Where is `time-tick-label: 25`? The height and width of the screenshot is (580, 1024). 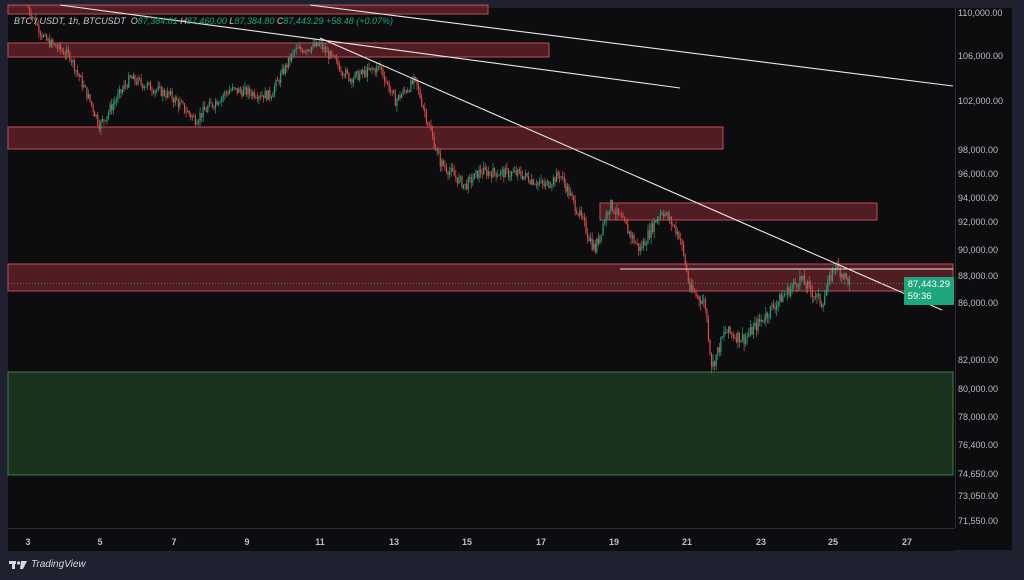 time-tick-label: 25 is located at coordinates (833, 542).